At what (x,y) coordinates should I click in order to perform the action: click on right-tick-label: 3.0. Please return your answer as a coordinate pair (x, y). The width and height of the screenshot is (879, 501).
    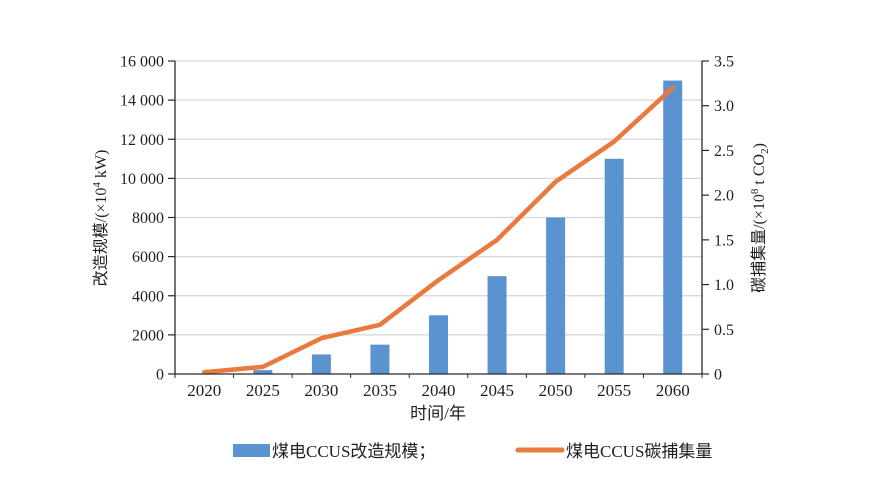
    Looking at the image, I should click on (724, 106).